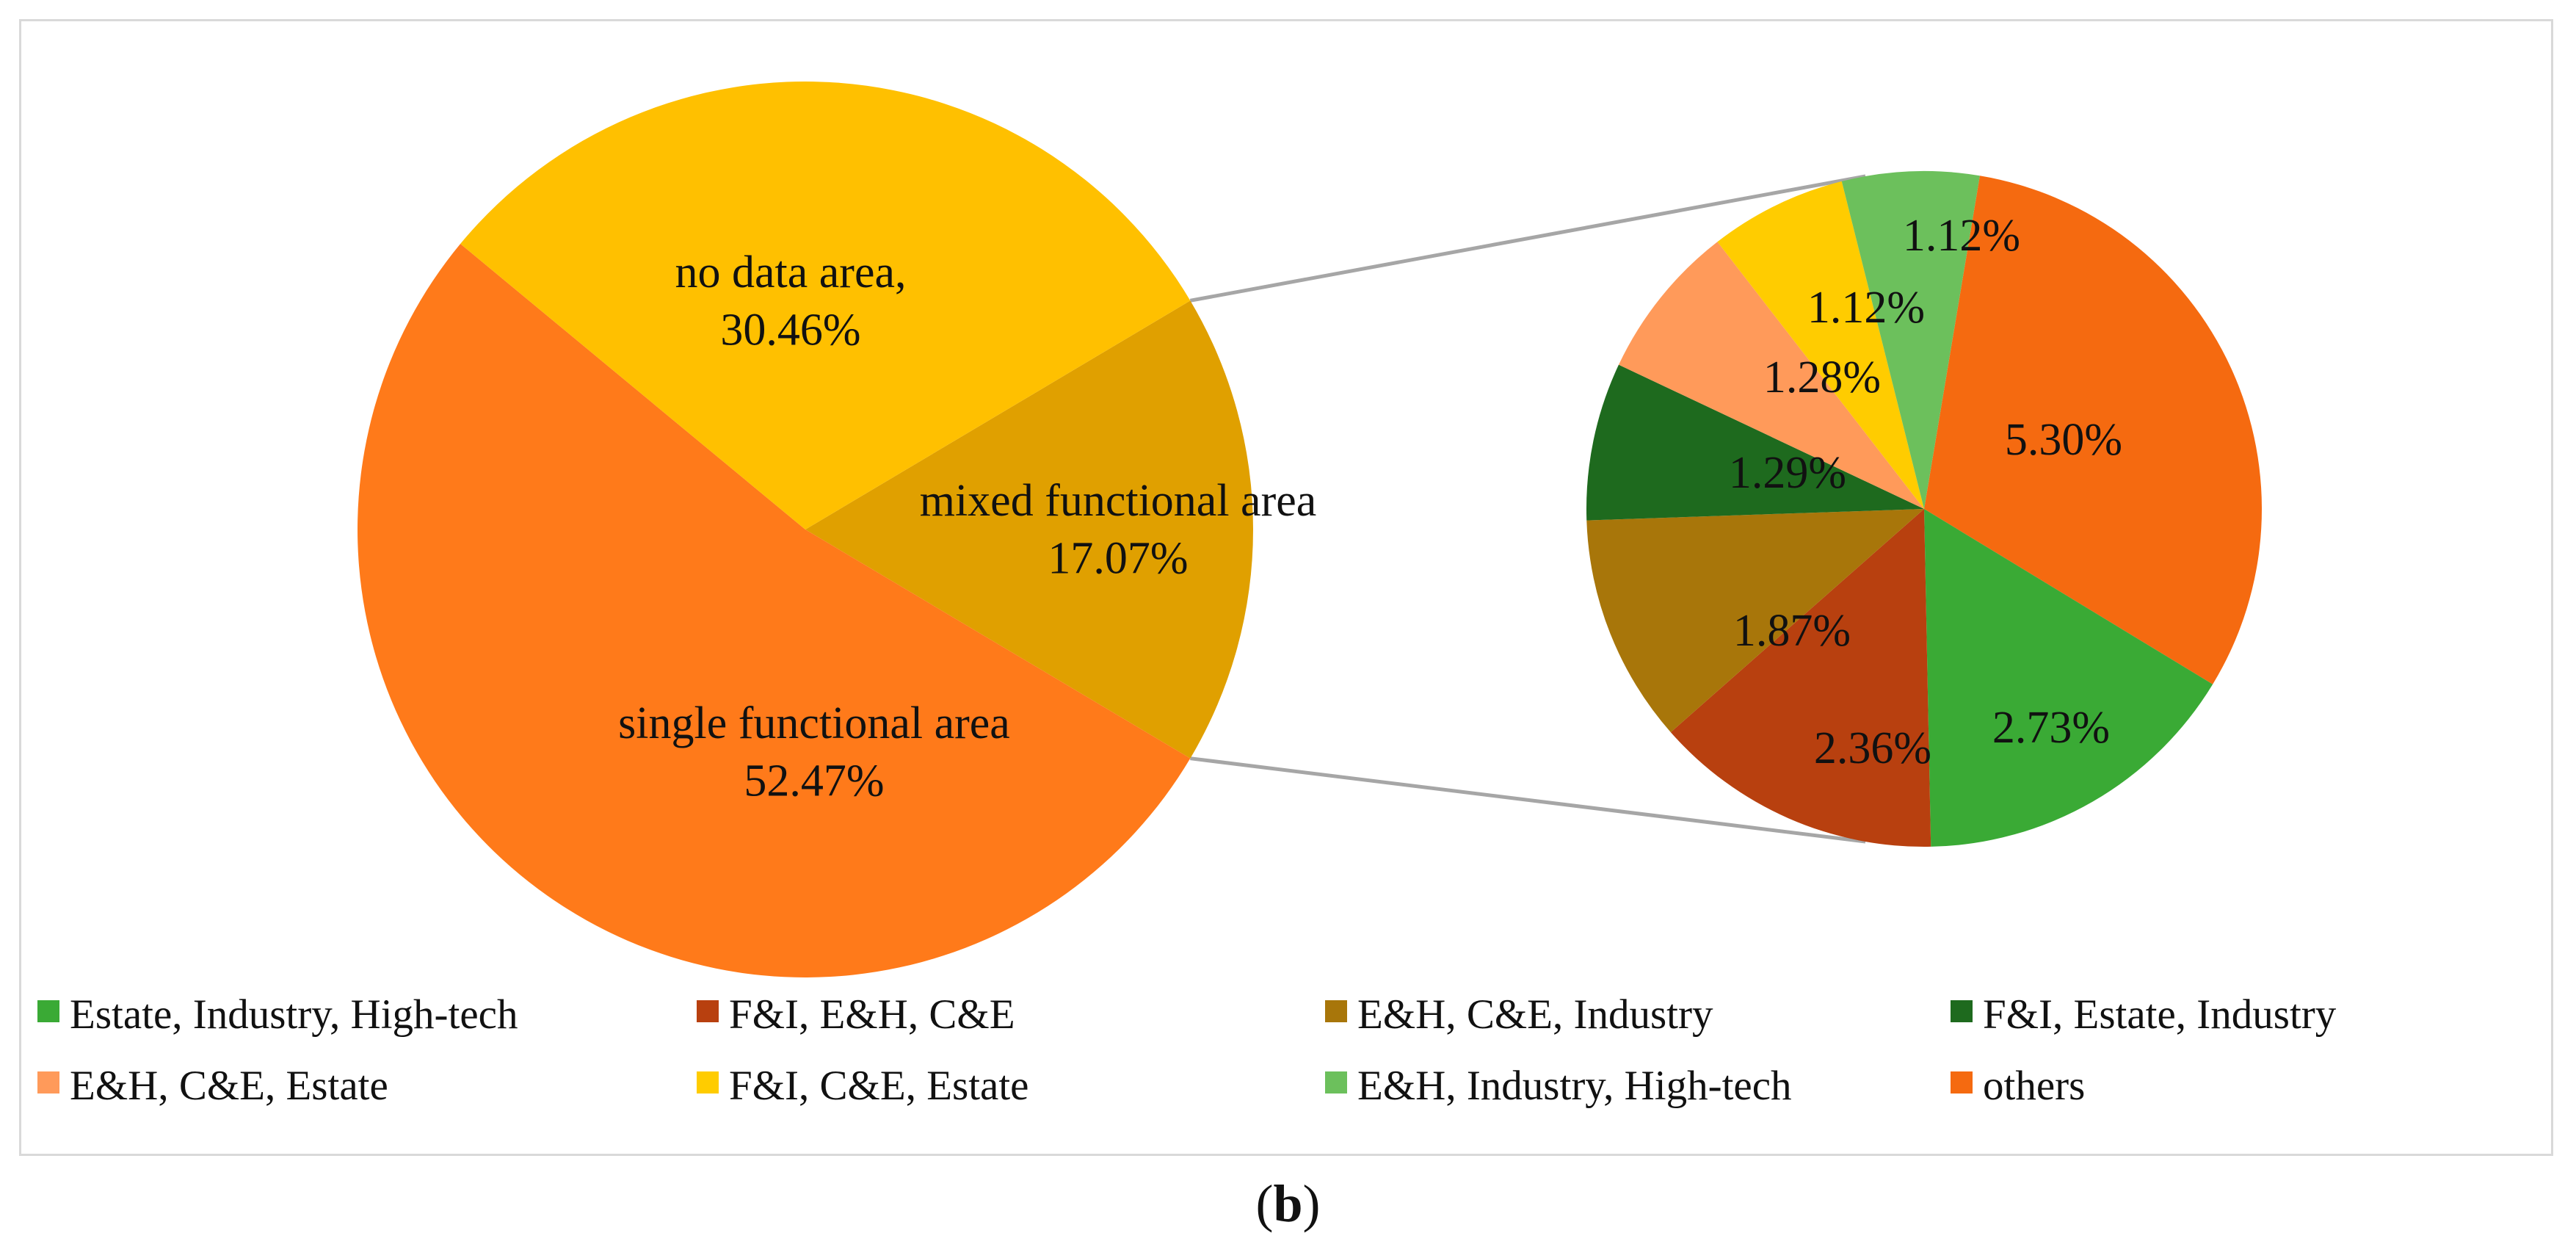  What do you see at coordinates (1118, 530) in the screenshot?
I see `main-label-mixed-functional-area: mixed functional area 17.07%` at bounding box center [1118, 530].